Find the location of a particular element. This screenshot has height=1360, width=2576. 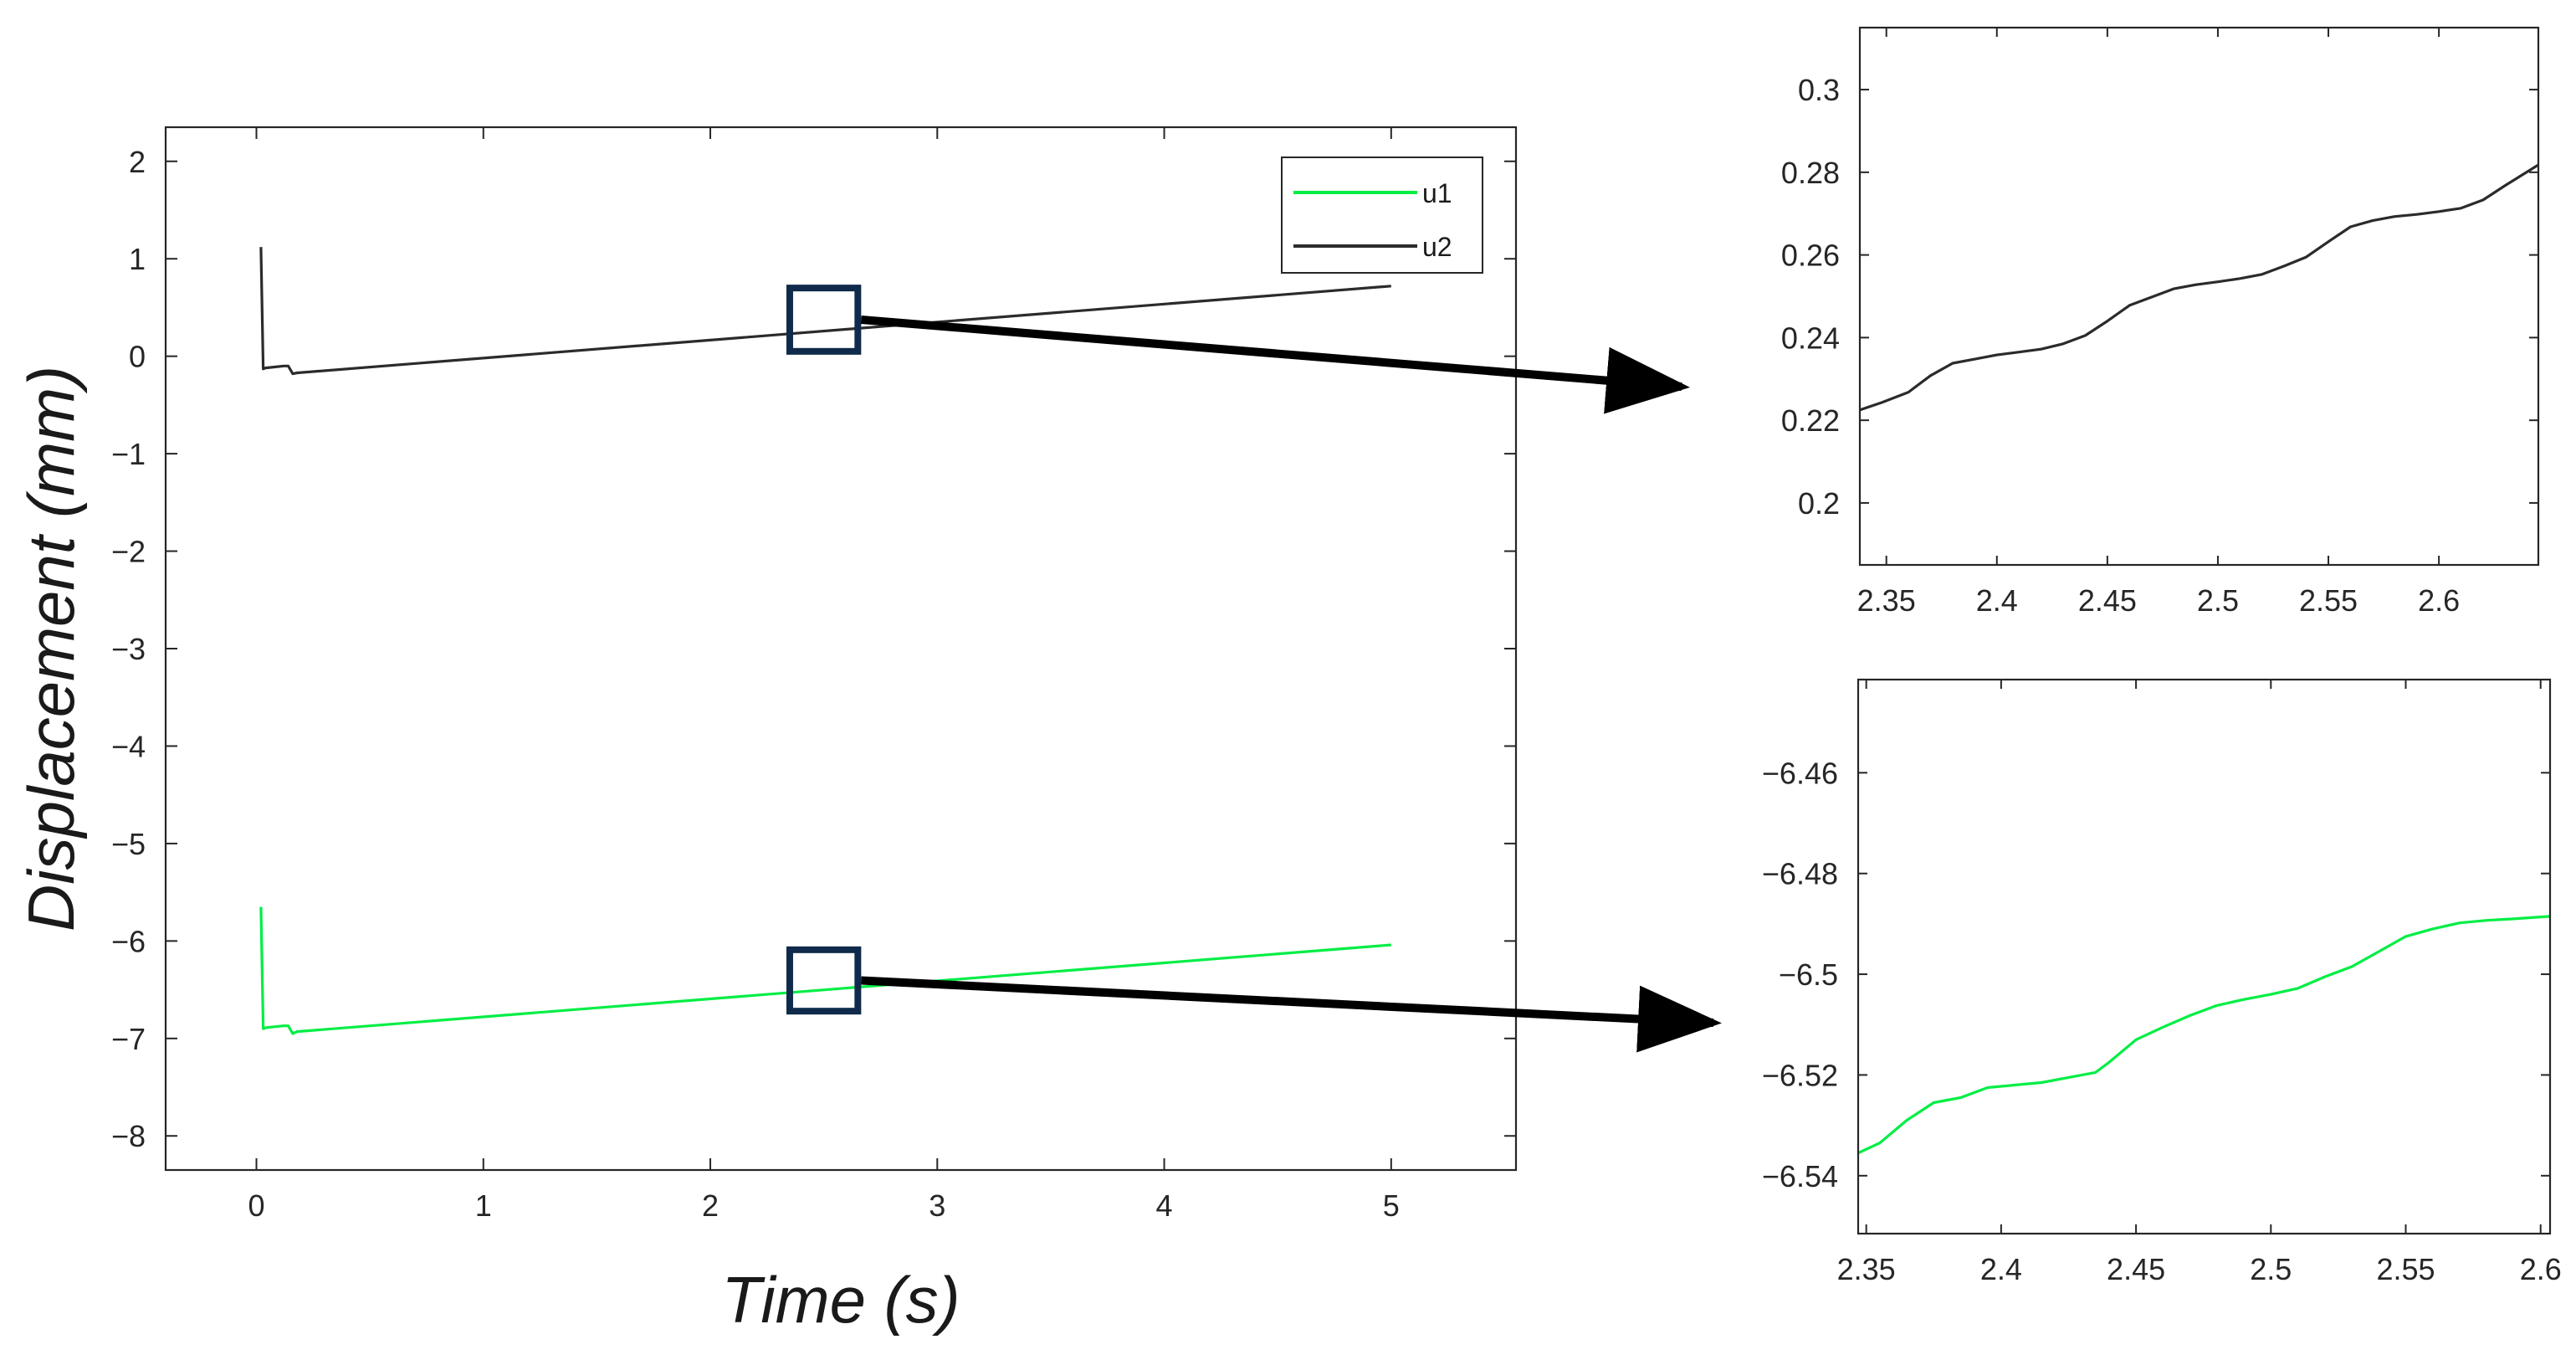

y-tick-label: −6.54 is located at coordinates (1800, 1176).